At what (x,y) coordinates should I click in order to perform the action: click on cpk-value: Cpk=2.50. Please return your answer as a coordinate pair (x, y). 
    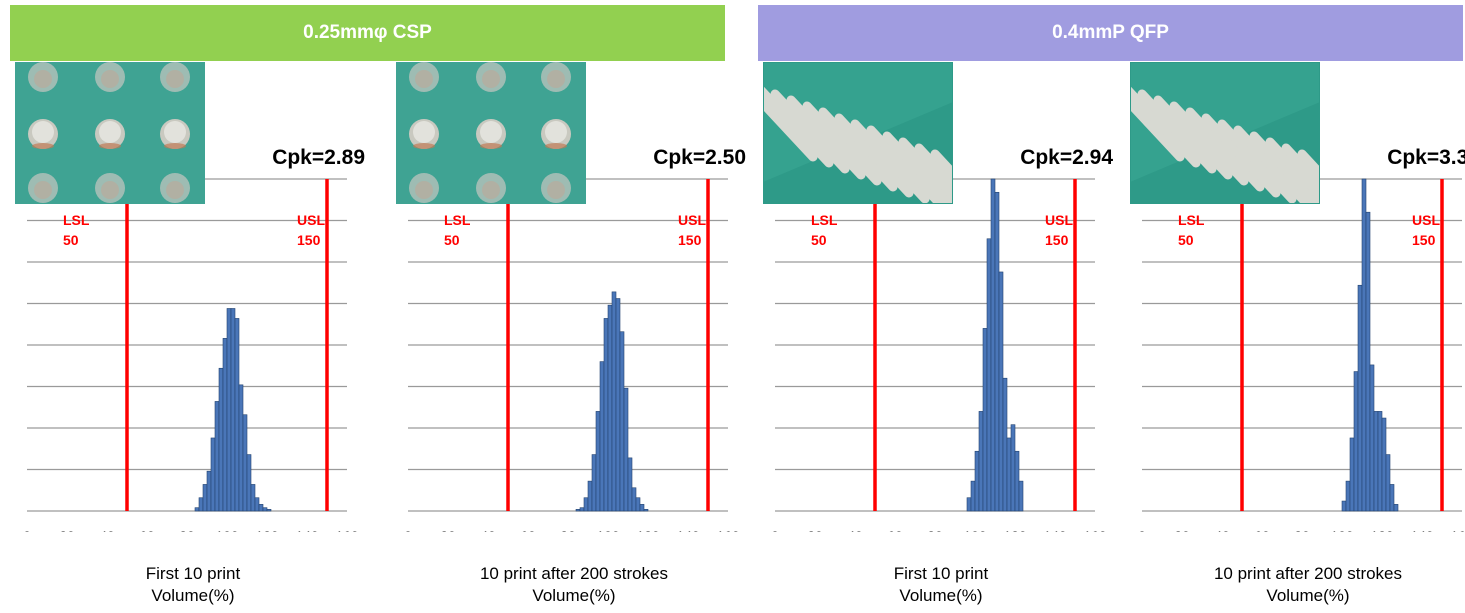
    Looking at the image, I should click on (699, 157).